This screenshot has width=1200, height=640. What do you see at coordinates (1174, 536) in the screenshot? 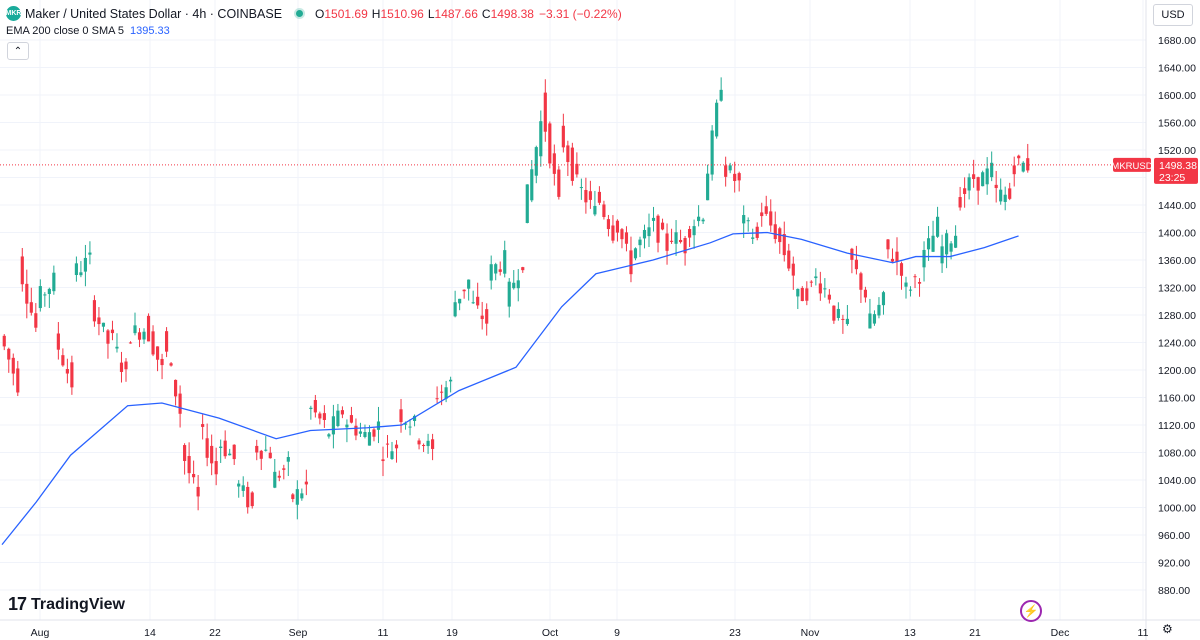
I see `price-axis-label: 960.00` at bounding box center [1174, 536].